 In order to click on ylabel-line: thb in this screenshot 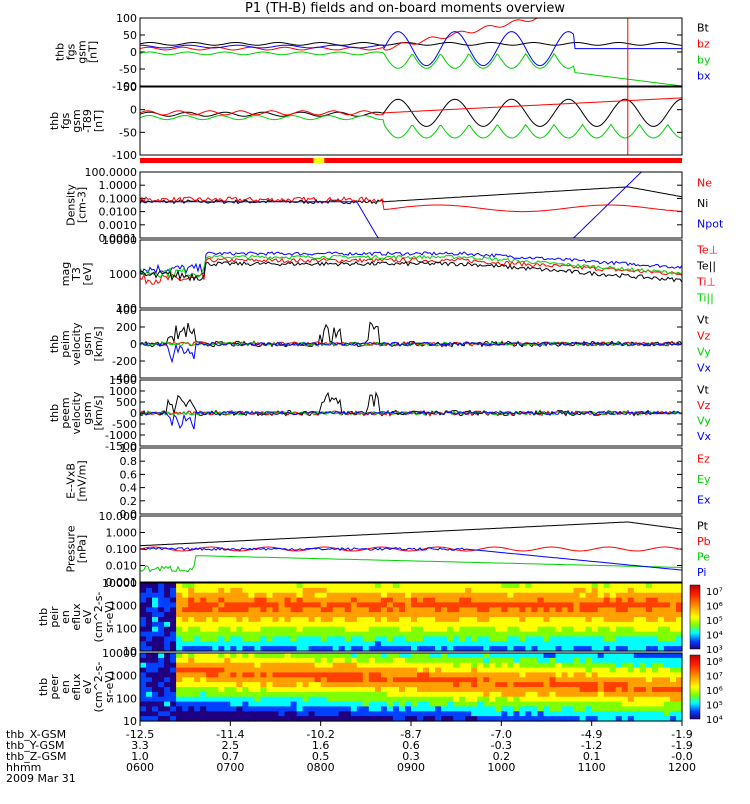, I will do `click(54, 344)`.